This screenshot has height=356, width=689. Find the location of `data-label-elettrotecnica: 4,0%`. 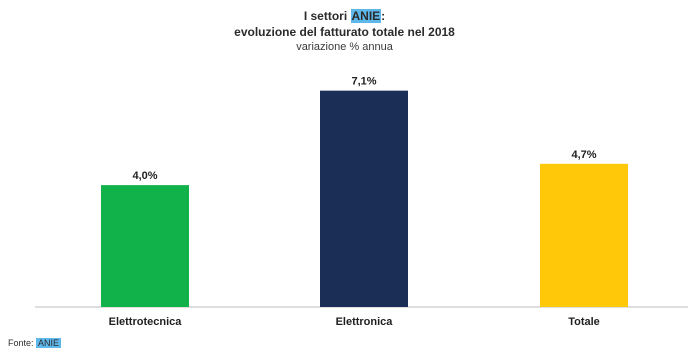

data-label-elettrotecnica: 4,0% is located at coordinates (144, 176).